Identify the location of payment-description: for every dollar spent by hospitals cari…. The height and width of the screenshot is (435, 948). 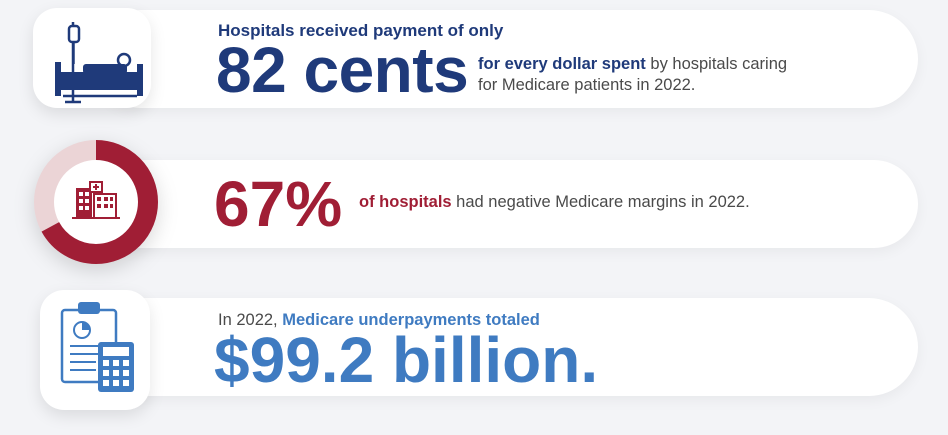
(632, 75).